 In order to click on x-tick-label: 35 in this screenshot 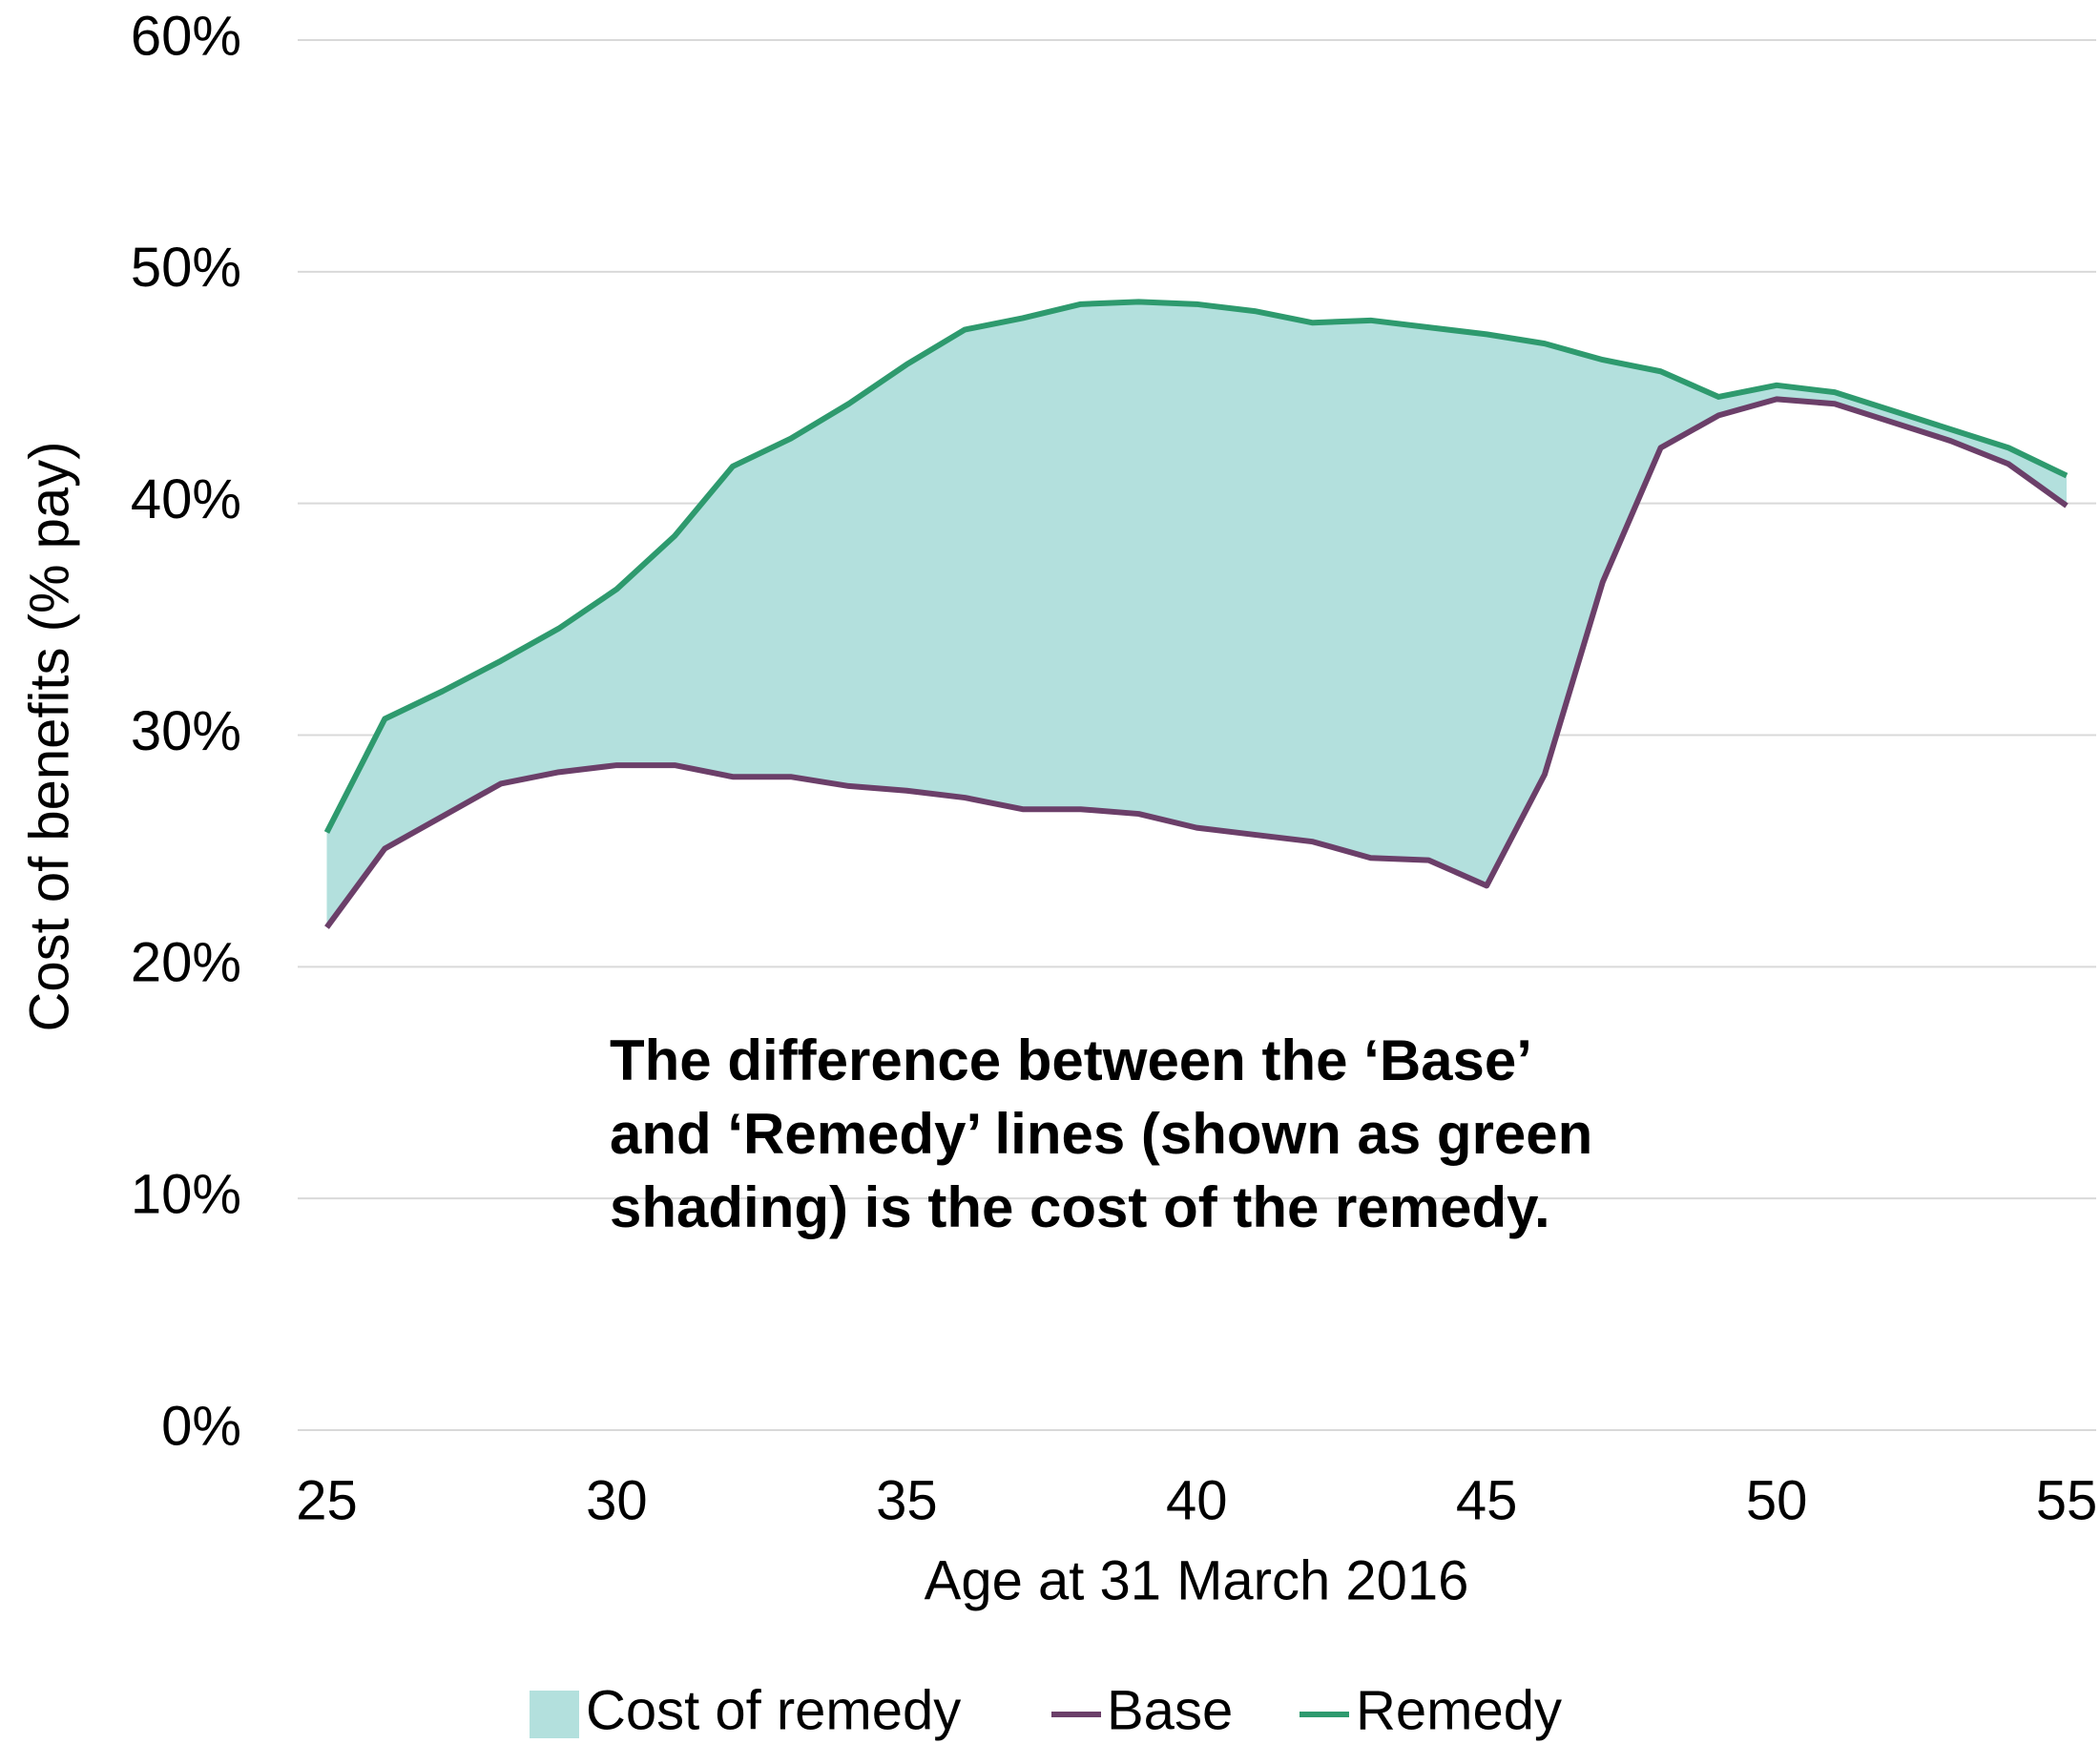, I will do `click(907, 1500)`.